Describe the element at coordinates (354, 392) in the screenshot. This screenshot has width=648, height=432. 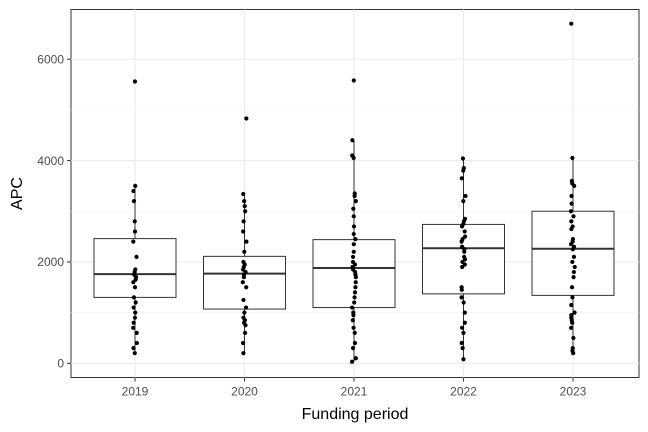
I see `x-tick-label: 2021` at that location.